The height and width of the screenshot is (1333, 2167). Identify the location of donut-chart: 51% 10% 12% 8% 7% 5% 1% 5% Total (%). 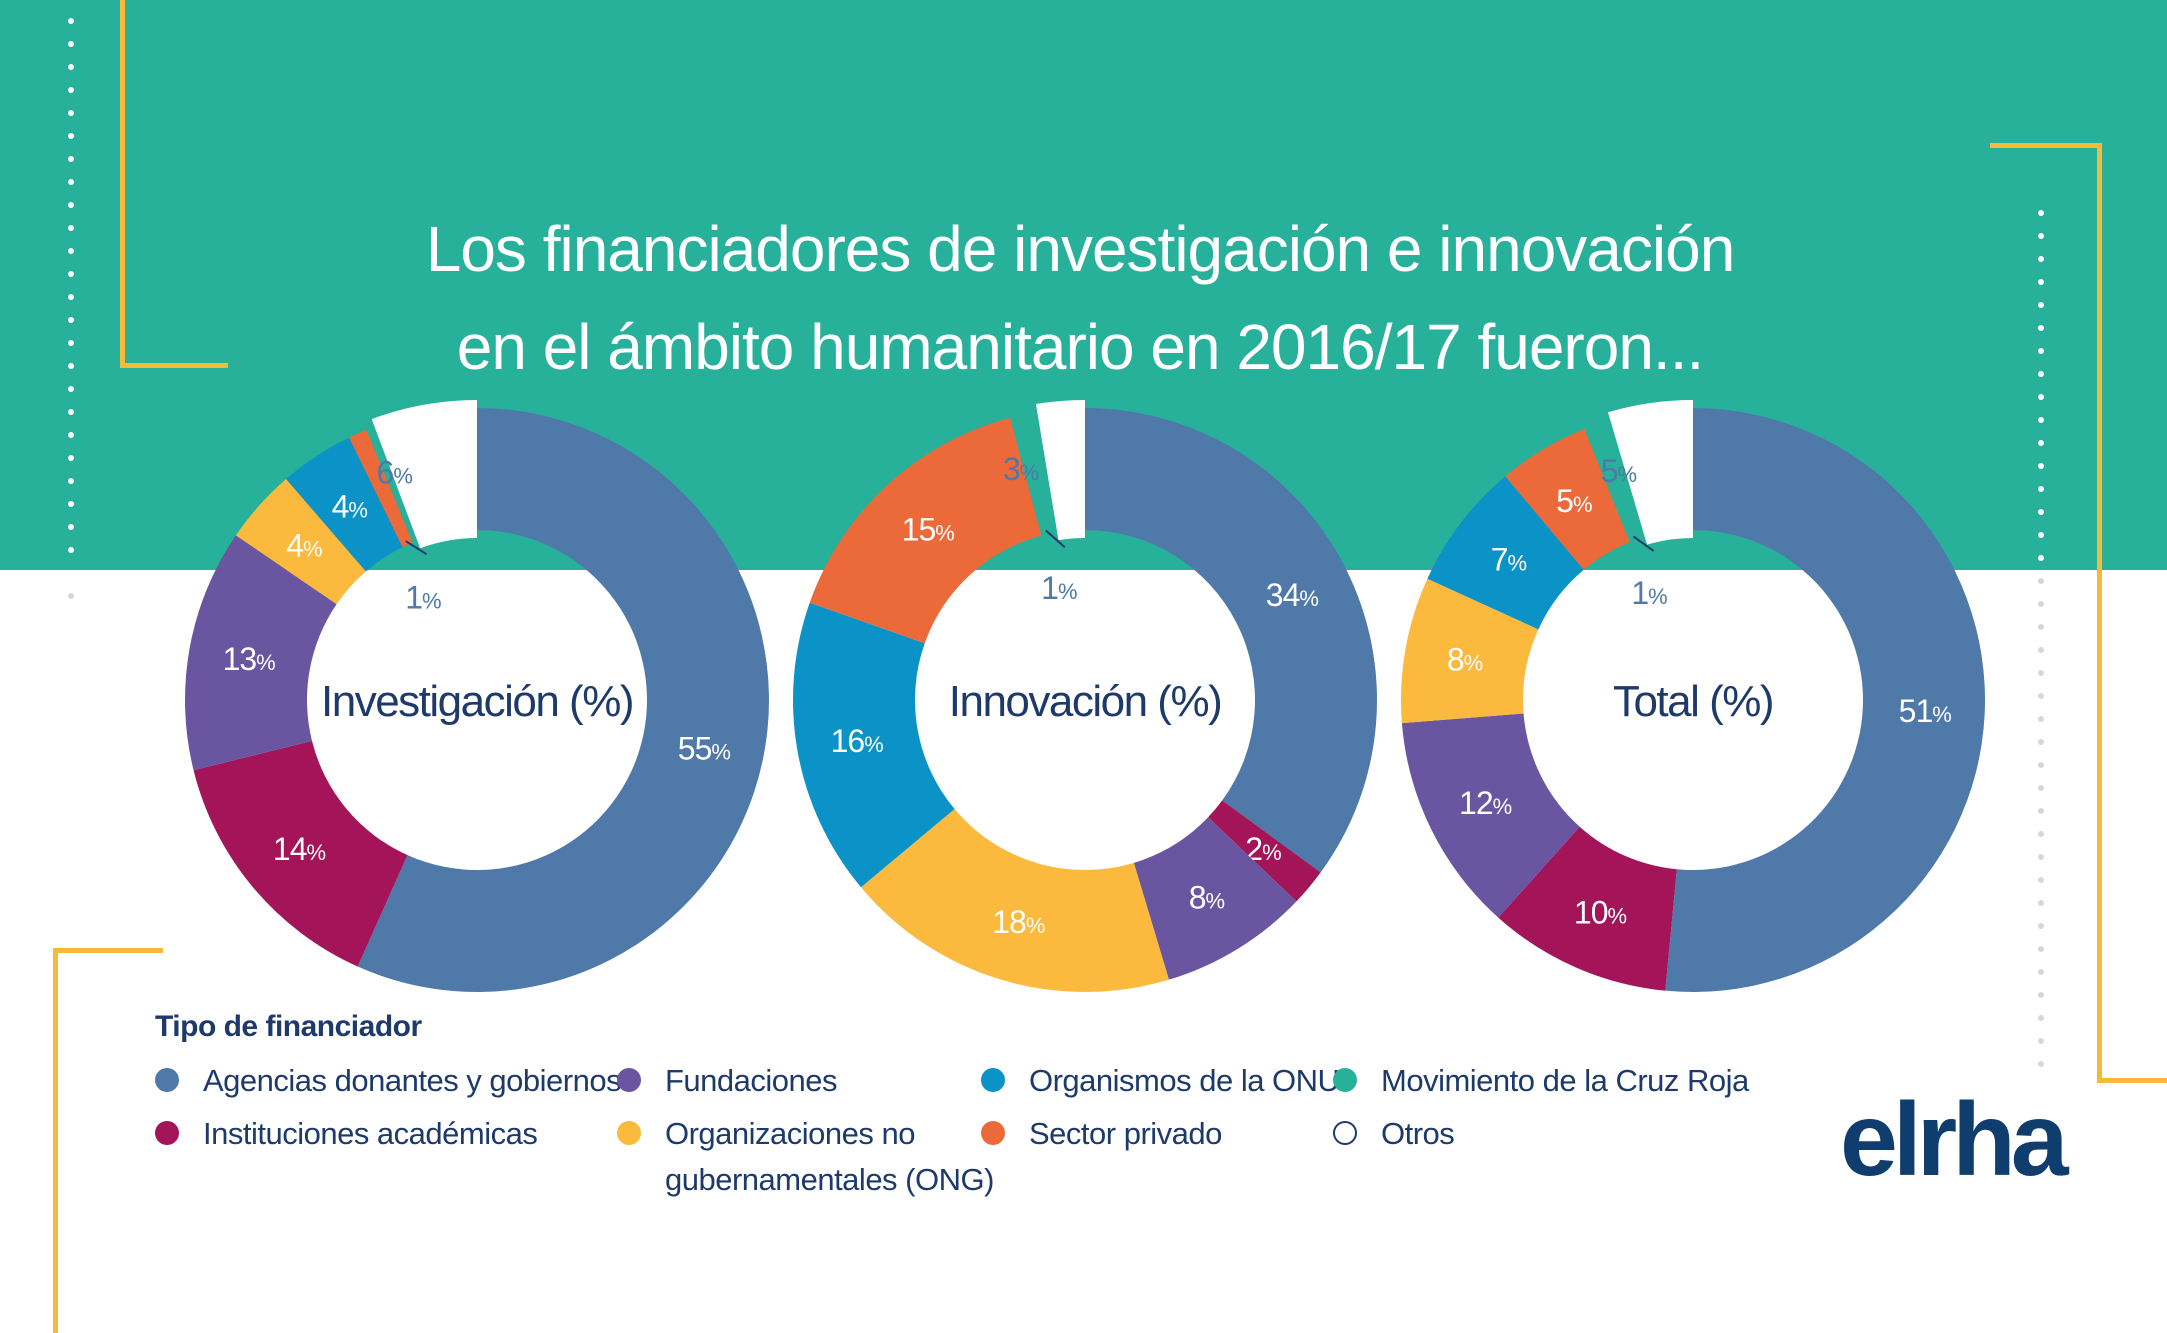
(1693, 696).